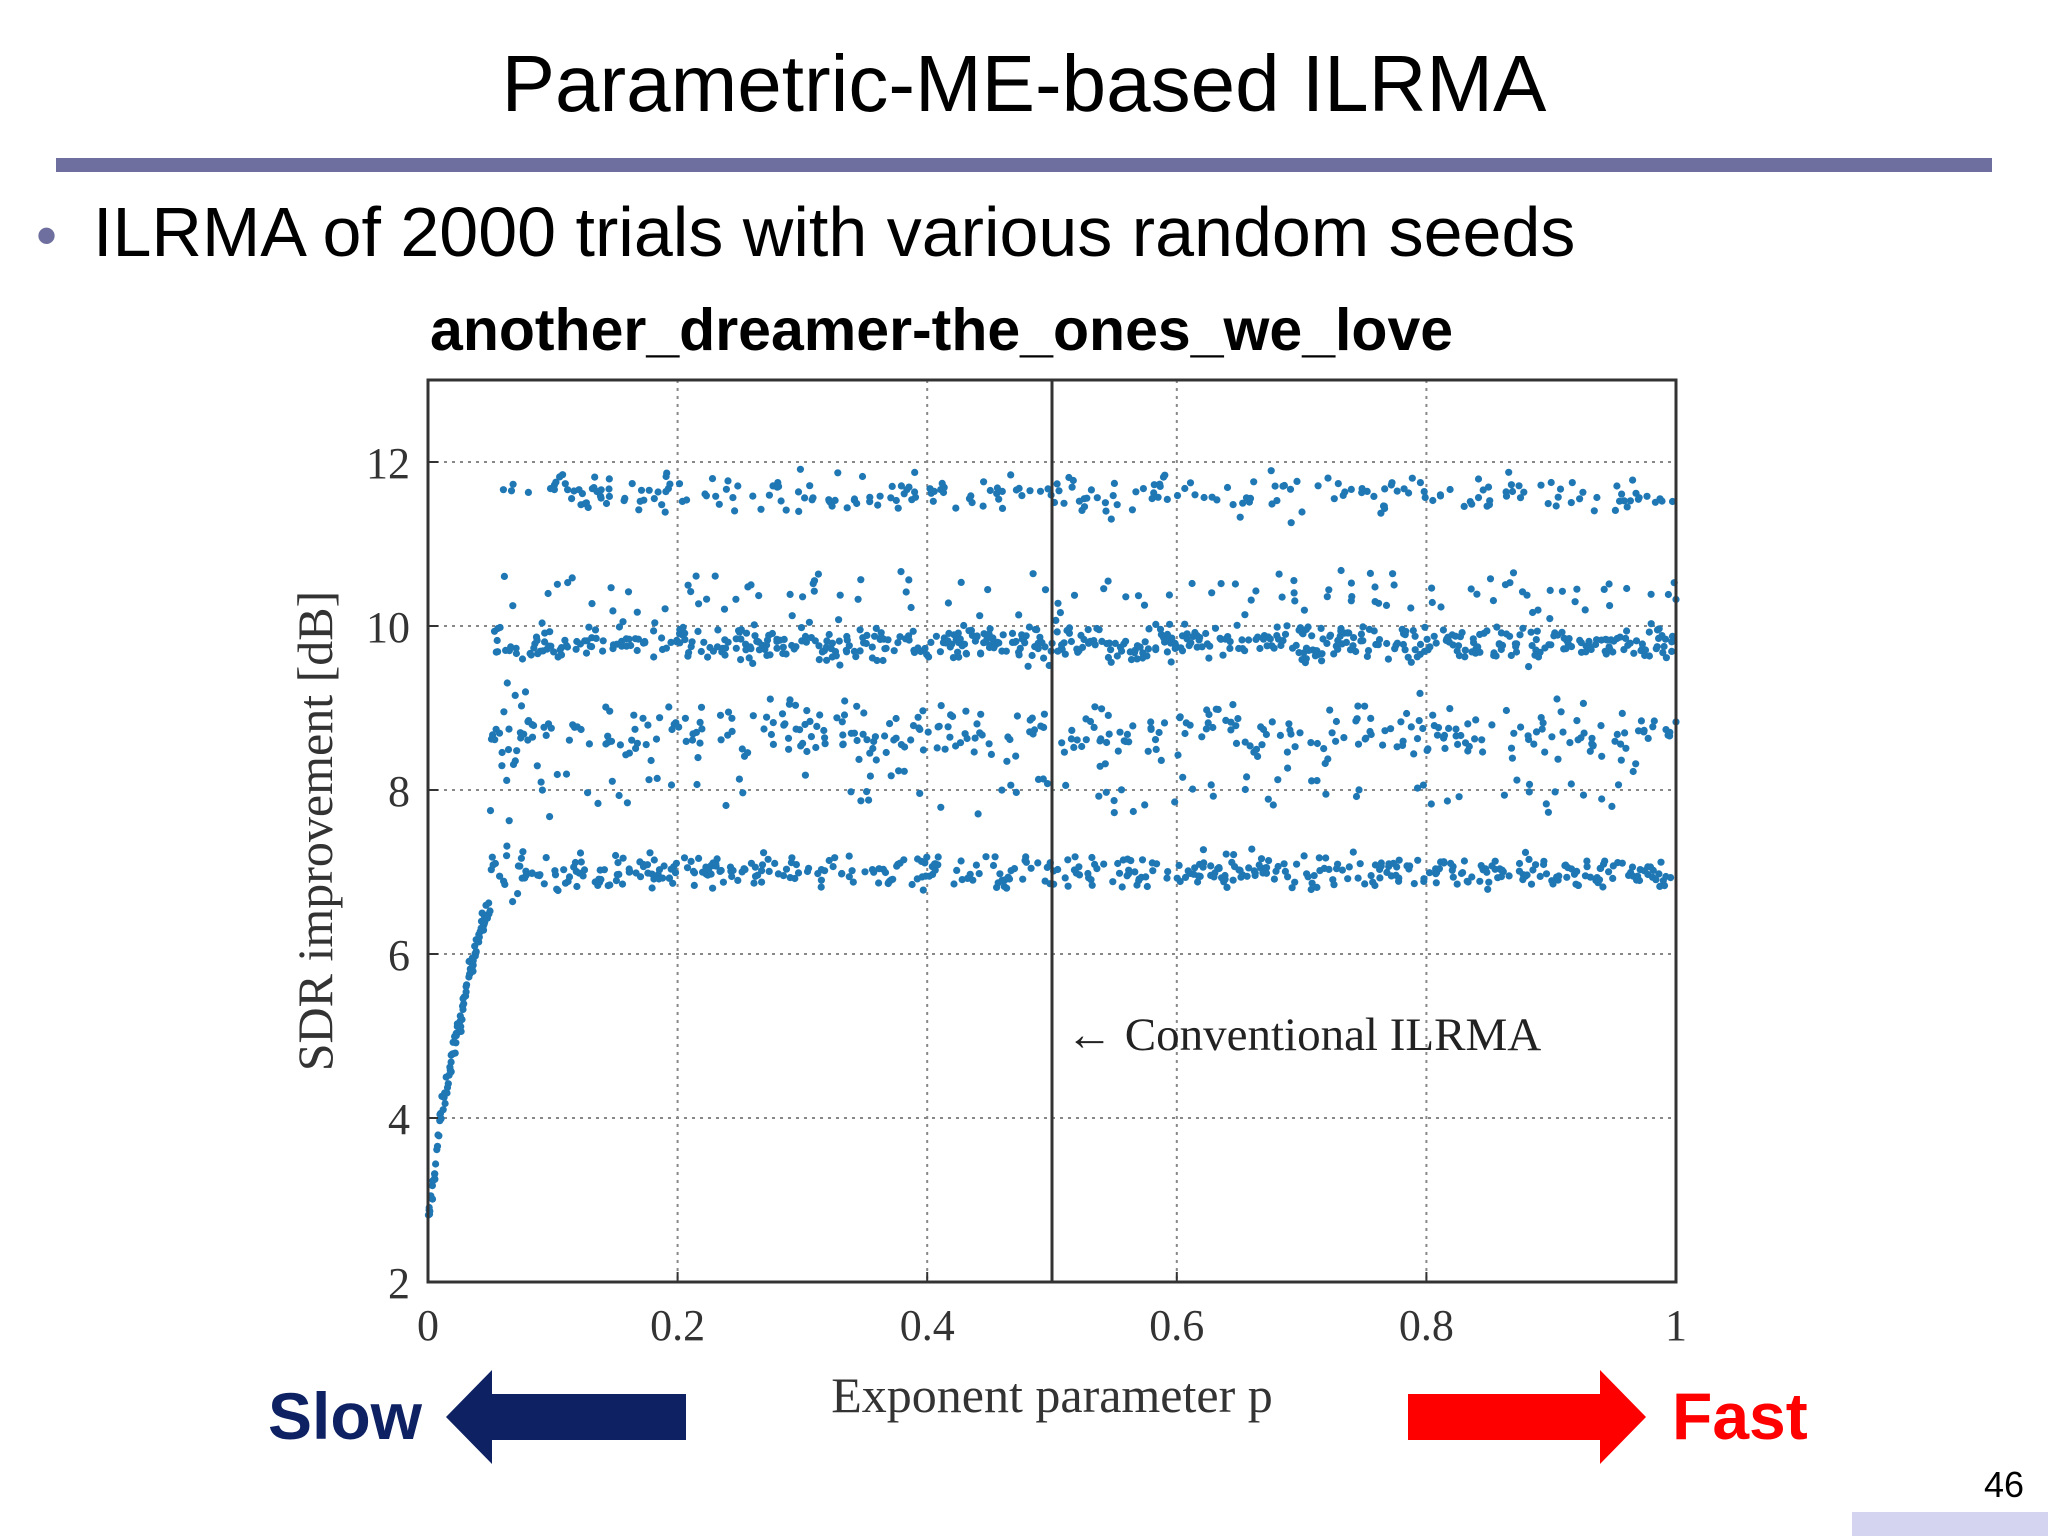 This screenshot has height=1536, width=2048. I want to click on x-tick-label: 0.2, so click(677, 1325).